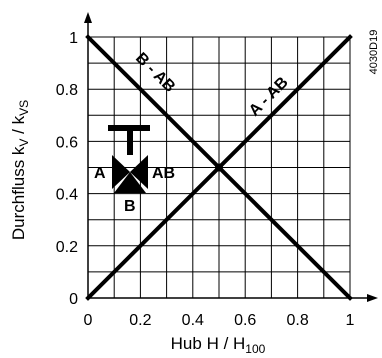  I want to click on y-tick-label: 0.2, so click(67, 247).